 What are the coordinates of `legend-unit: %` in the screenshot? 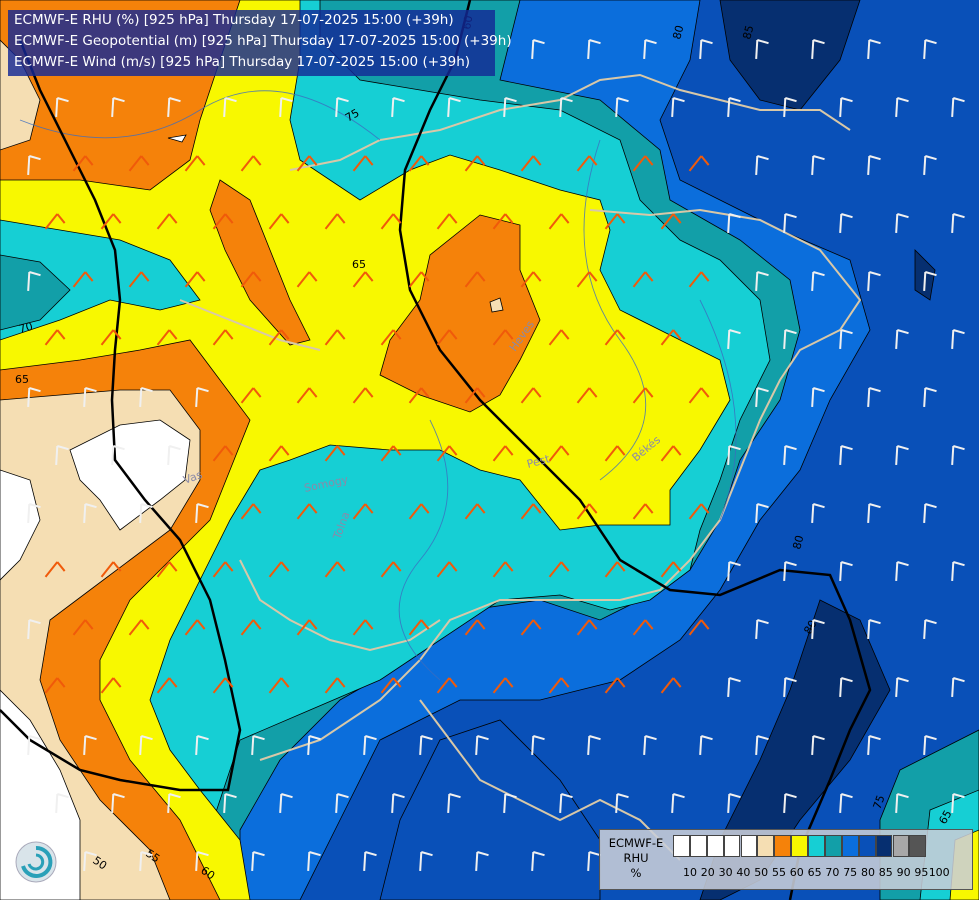 It's located at (636, 873).